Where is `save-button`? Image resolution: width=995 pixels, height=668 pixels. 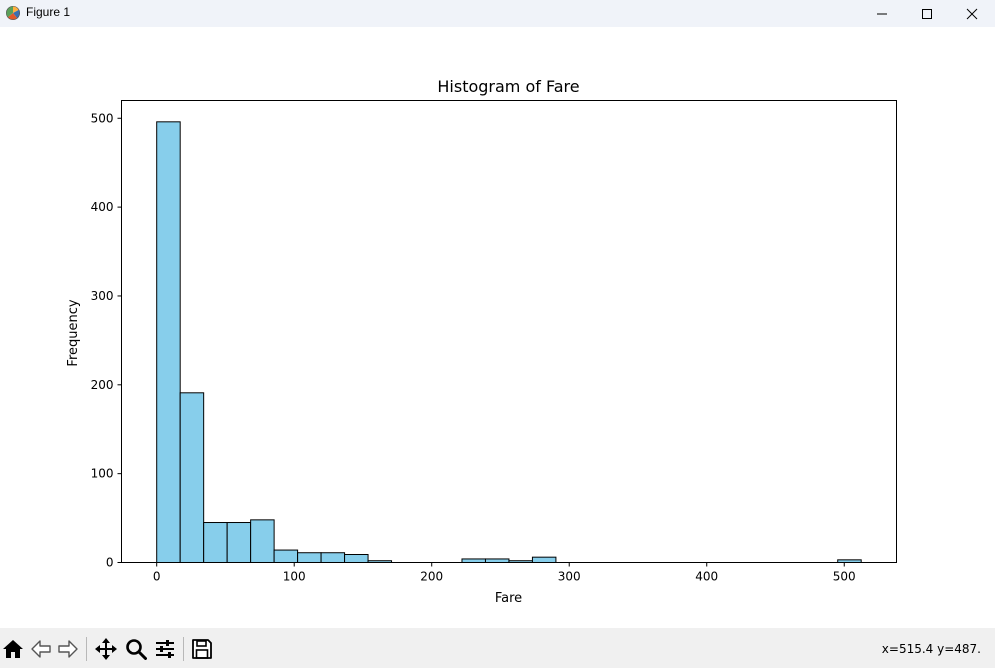
save-button is located at coordinates (202, 649).